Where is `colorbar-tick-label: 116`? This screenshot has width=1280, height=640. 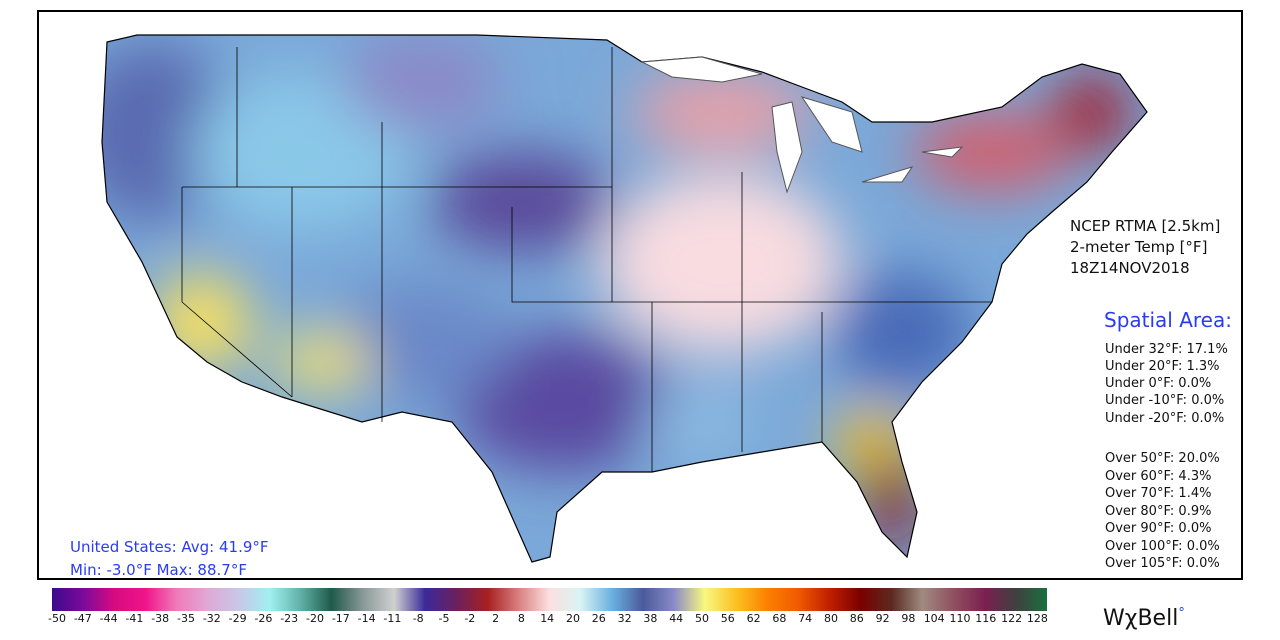
colorbar-tick-label: 116 is located at coordinates (986, 618).